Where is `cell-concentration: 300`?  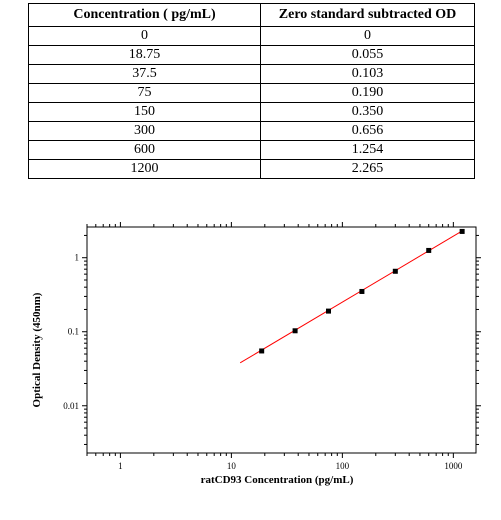
cell-concentration: 300 is located at coordinates (144, 131).